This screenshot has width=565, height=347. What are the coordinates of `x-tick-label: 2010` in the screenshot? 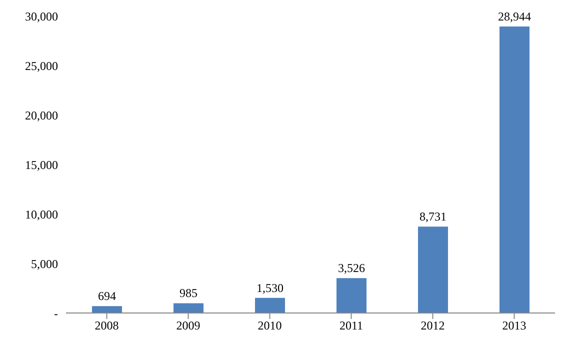 It's located at (270, 325).